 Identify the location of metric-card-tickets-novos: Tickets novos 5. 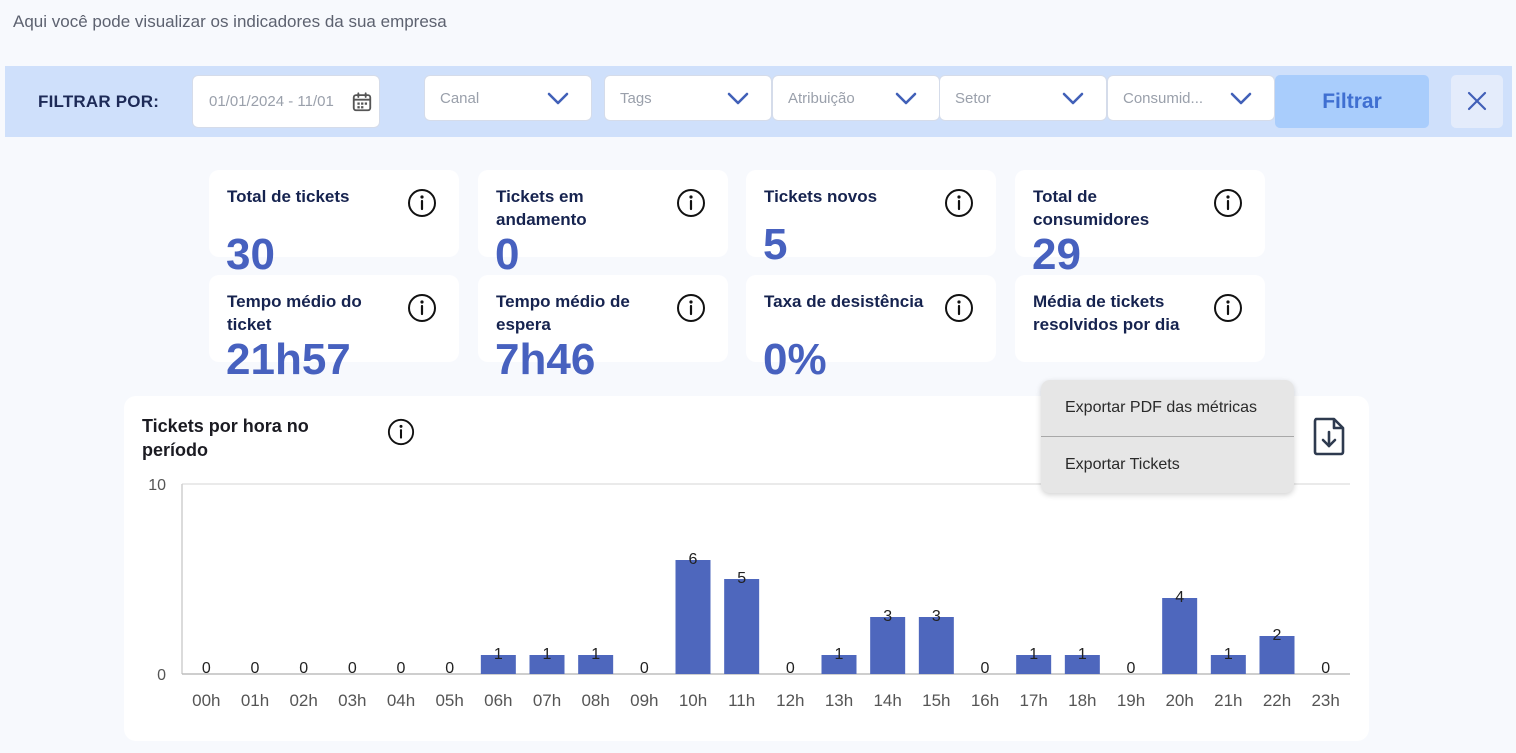
(871, 219).